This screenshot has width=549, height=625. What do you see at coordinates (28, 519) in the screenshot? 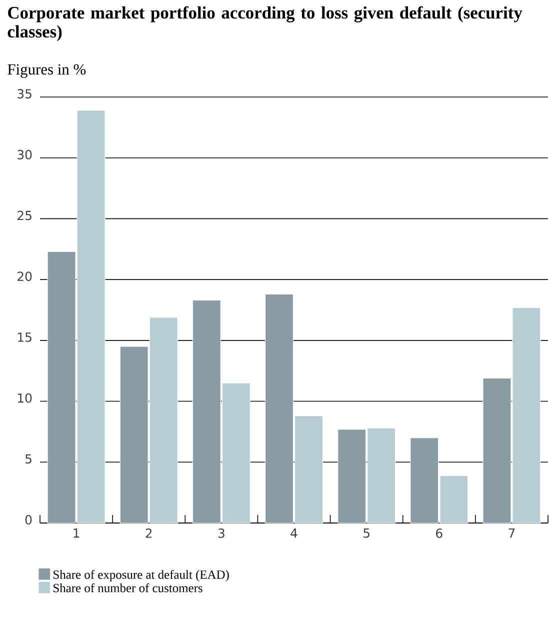
I see `y-tick-label: 0` at bounding box center [28, 519].